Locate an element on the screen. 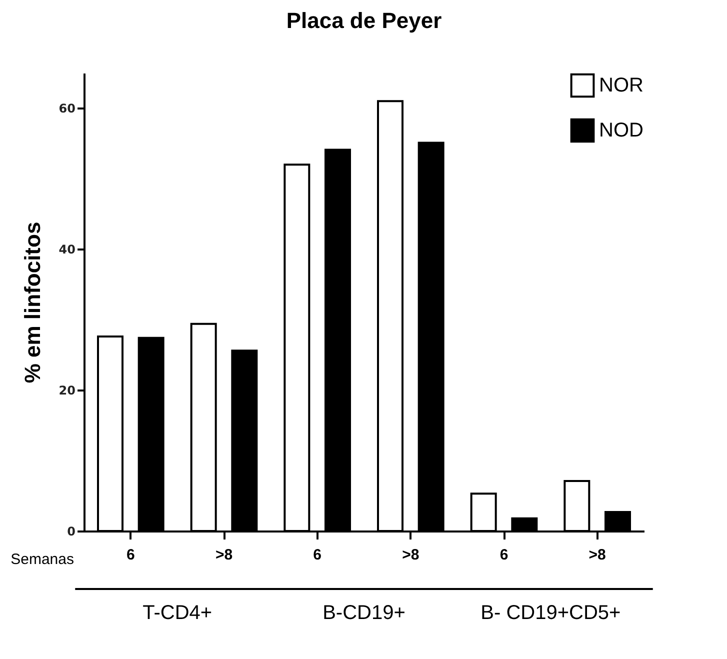 The height and width of the screenshot is (659, 727). legend-label: NOD is located at coordinates (621, 131).